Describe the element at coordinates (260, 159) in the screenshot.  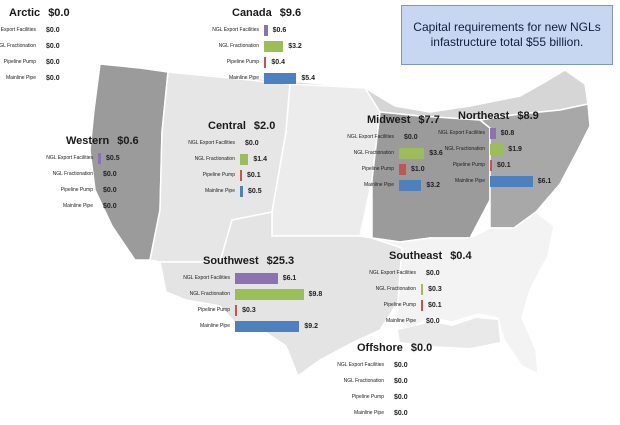
I see `bar-value-label: $1.4` at that location.